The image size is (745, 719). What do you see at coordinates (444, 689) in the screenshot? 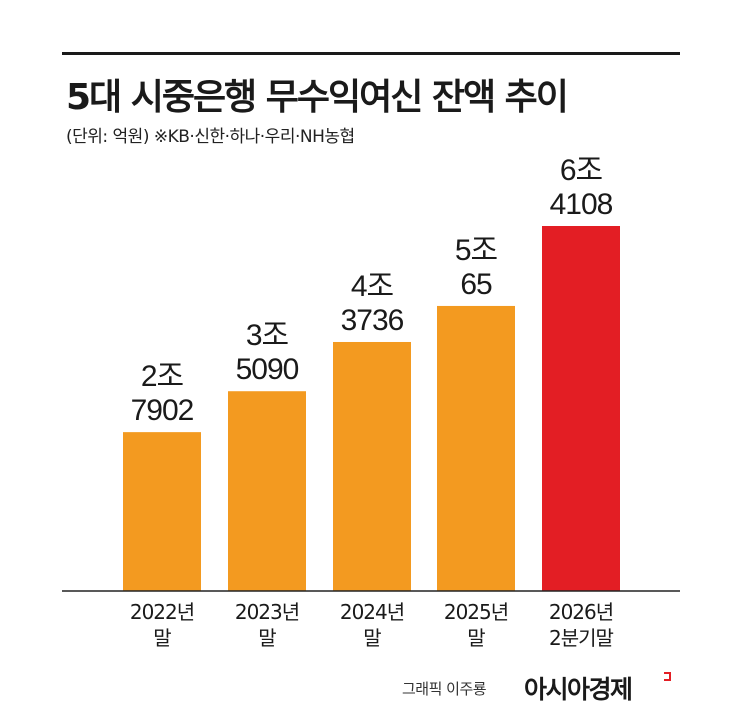
I see `graphic-credit: 그래픽 이주룡` at bounding box center [444, 689].